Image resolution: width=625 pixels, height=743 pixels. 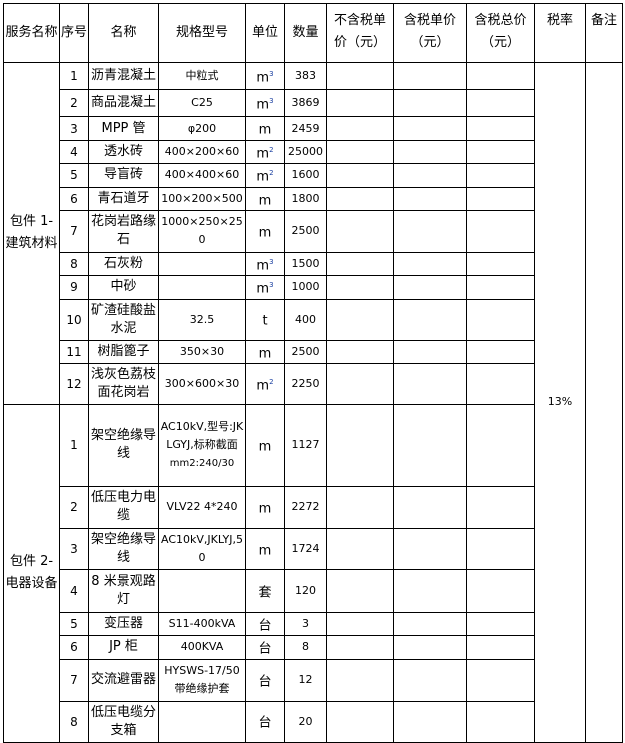 What do you see at coordinates (500, 33) in the screenshot?
I see `header-total-price-incl-tax: 含税总价（元）` at bounding box center [500, 33].